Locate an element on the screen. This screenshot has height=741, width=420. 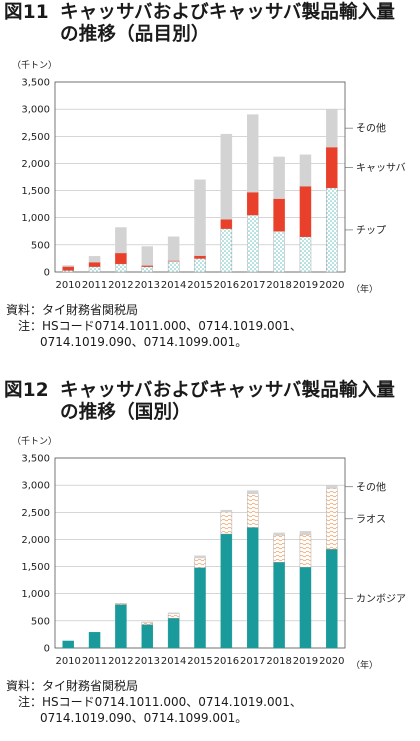
legend-label: カンボジア is located at coordinates (381, 599).